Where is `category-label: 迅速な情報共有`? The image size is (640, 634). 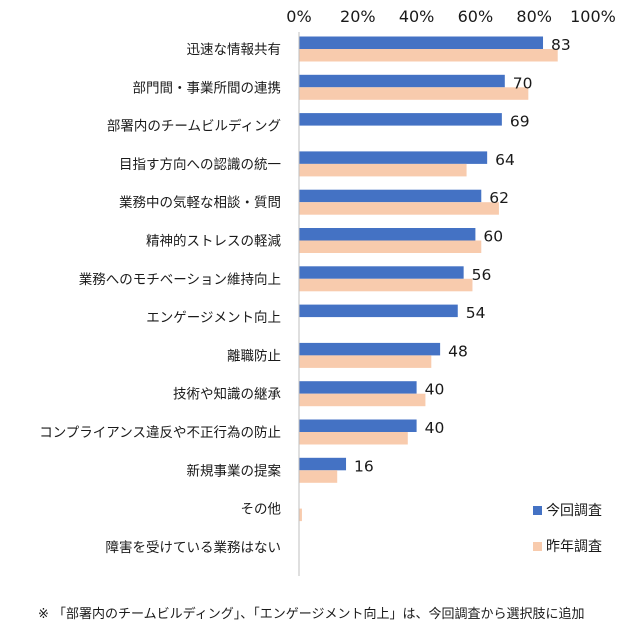 category-label: 迅速な情報共有 is located at coordinates (234, 50).